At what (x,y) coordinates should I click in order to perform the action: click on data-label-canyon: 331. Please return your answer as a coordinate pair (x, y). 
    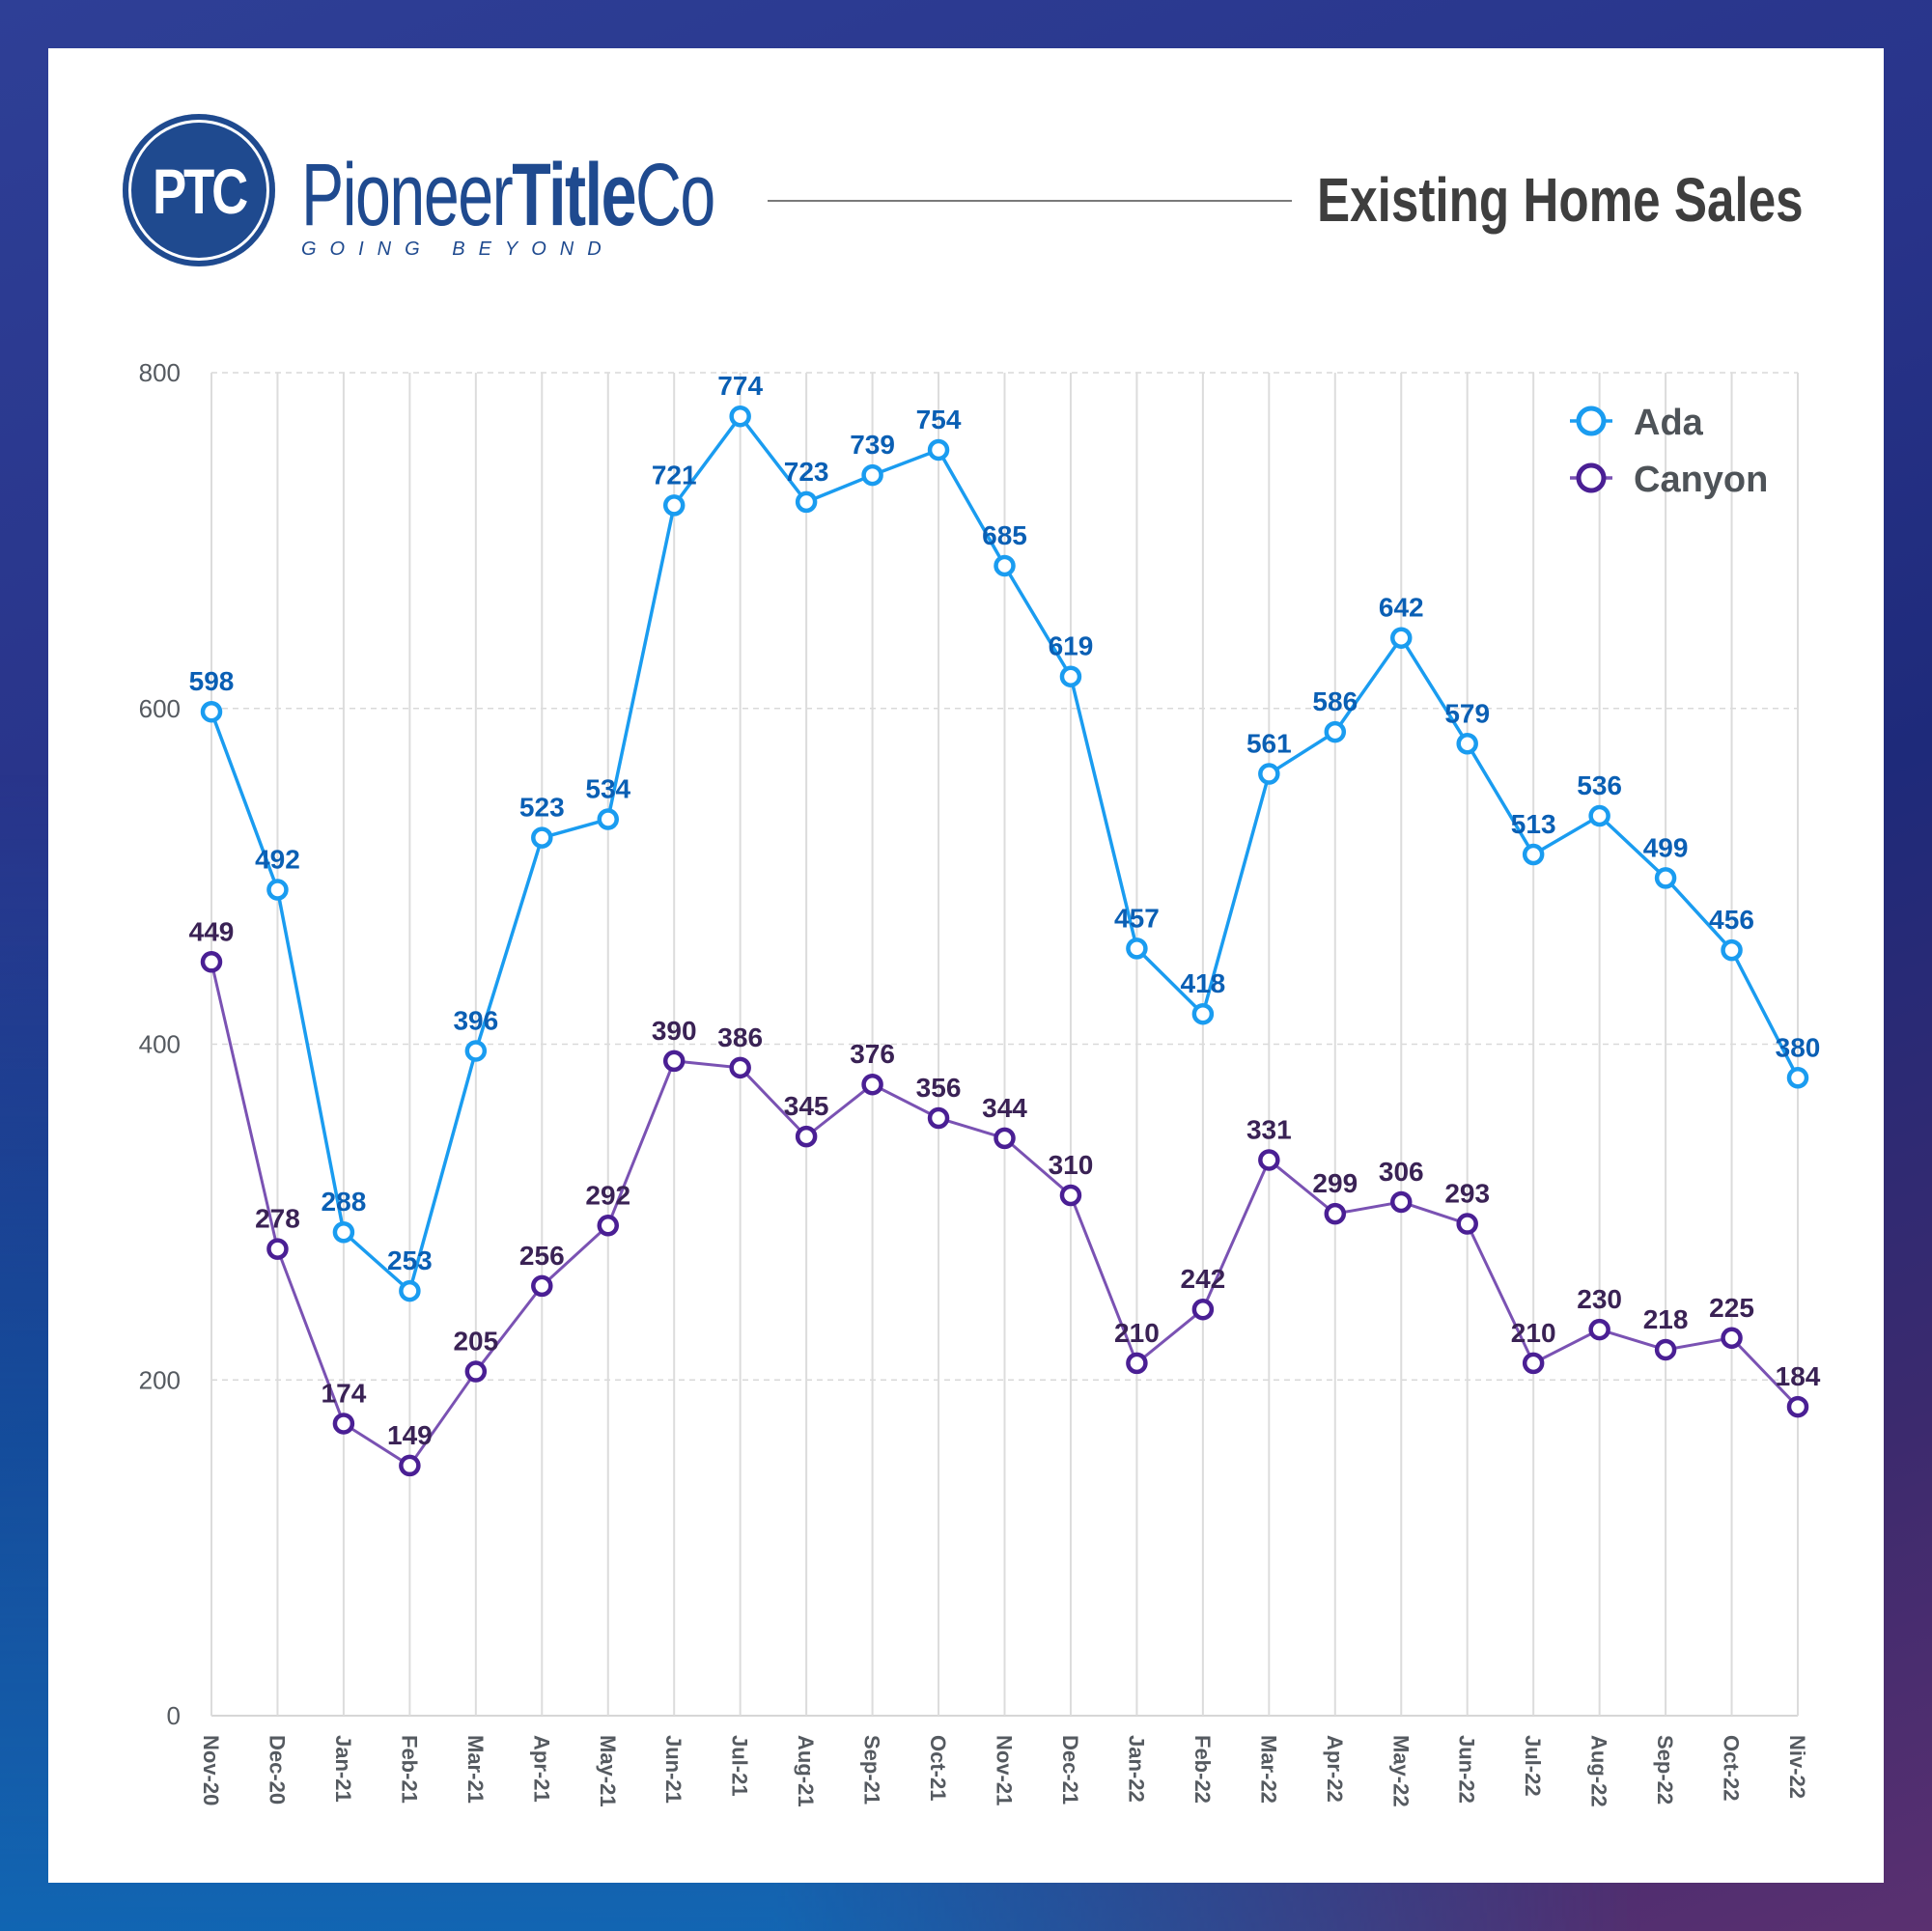
    Looking at the image, I should click on (1269, 1129).